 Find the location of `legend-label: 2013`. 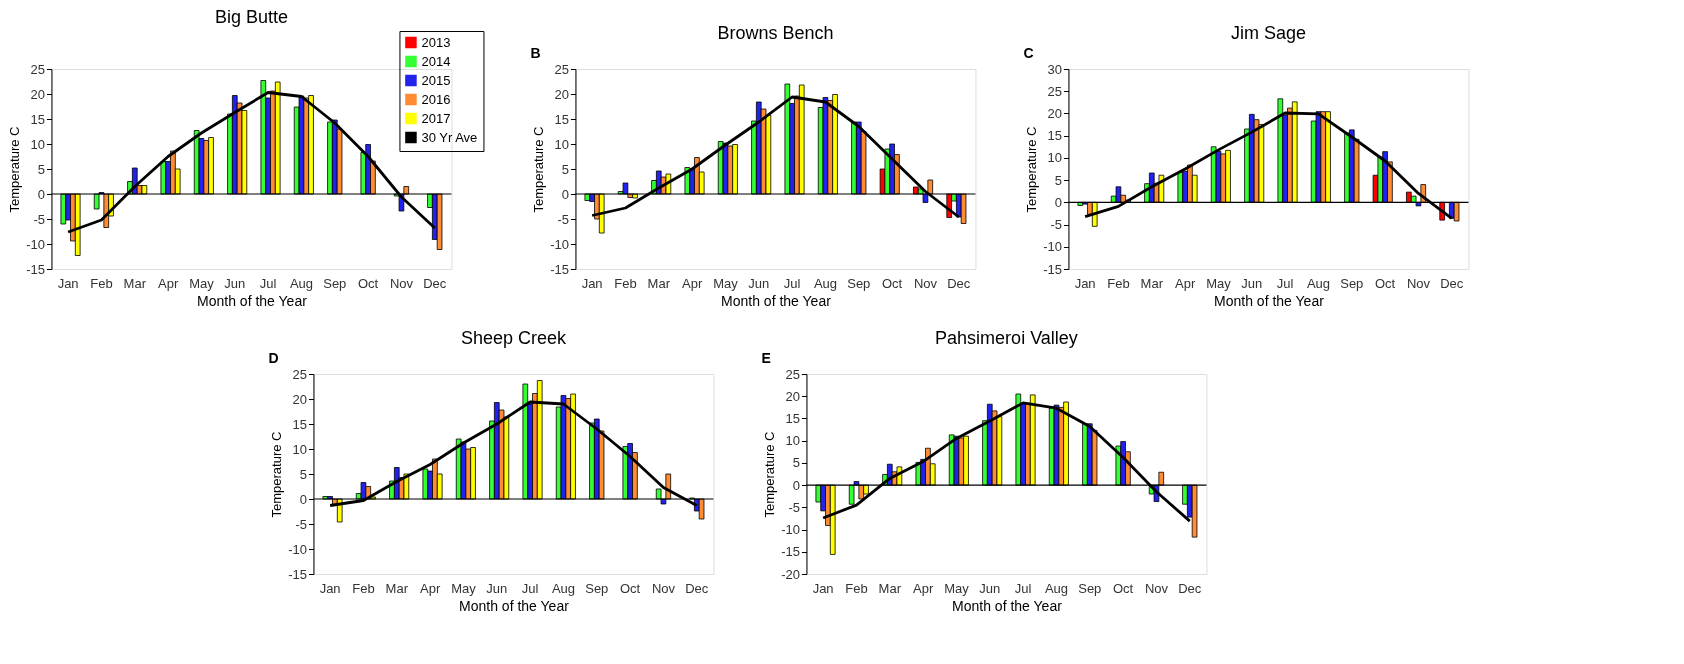

legend-label: 2013 is located at coordinates (436, 42).